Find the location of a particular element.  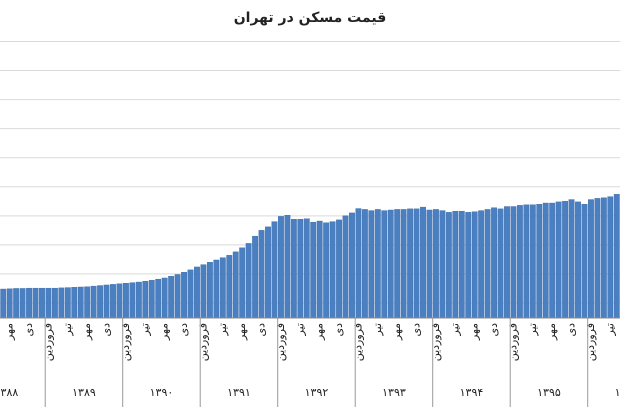

year-label: ۱۳۹۶ is located at coordinates (617, 392).